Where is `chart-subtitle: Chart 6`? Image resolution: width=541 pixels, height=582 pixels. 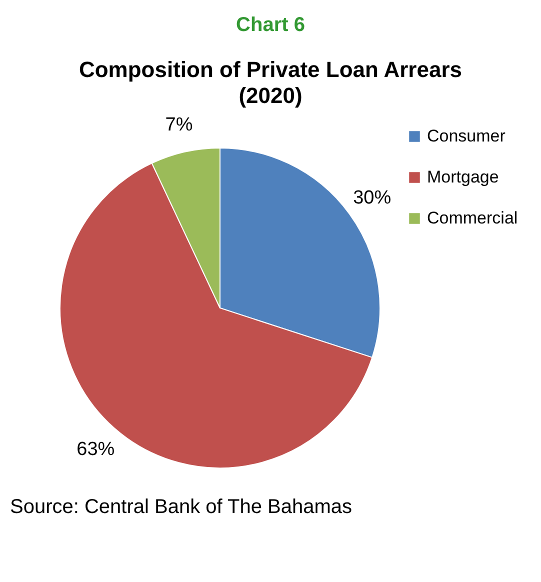
chart-subtitle: Chart 6 is located at coordinates (270, 25).